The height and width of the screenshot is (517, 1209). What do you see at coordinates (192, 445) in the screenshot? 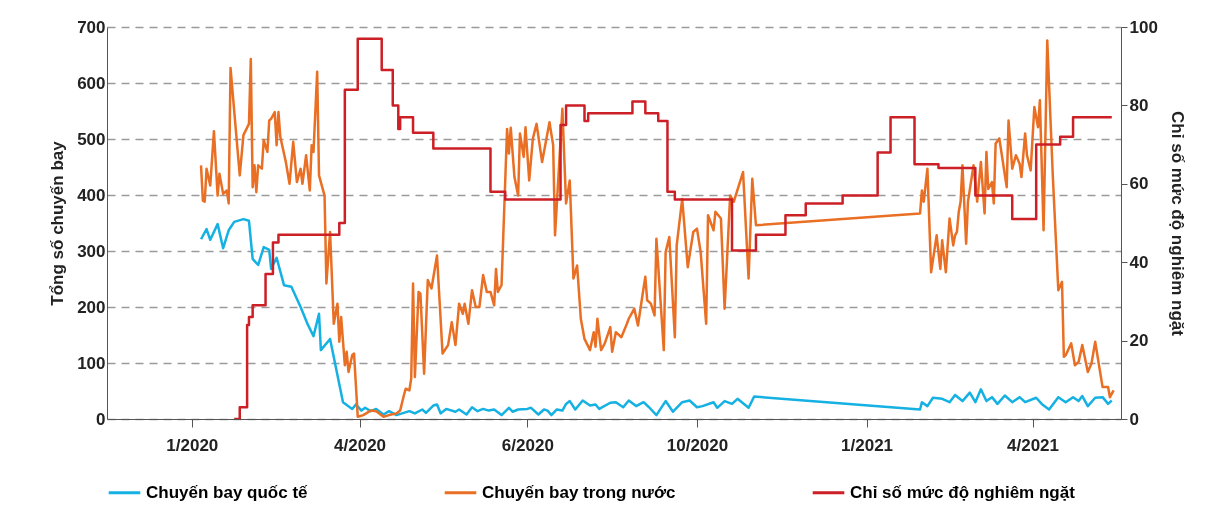
I see `x-tick-label: 1/2020` at bounding box center [192, 445].